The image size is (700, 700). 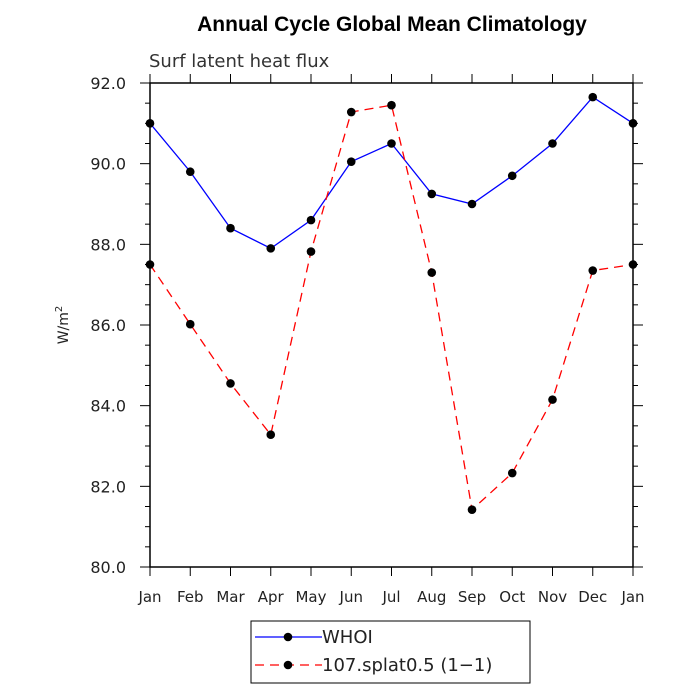 I want to click on x-tick-label: Mar, so click(x=230, y=597).